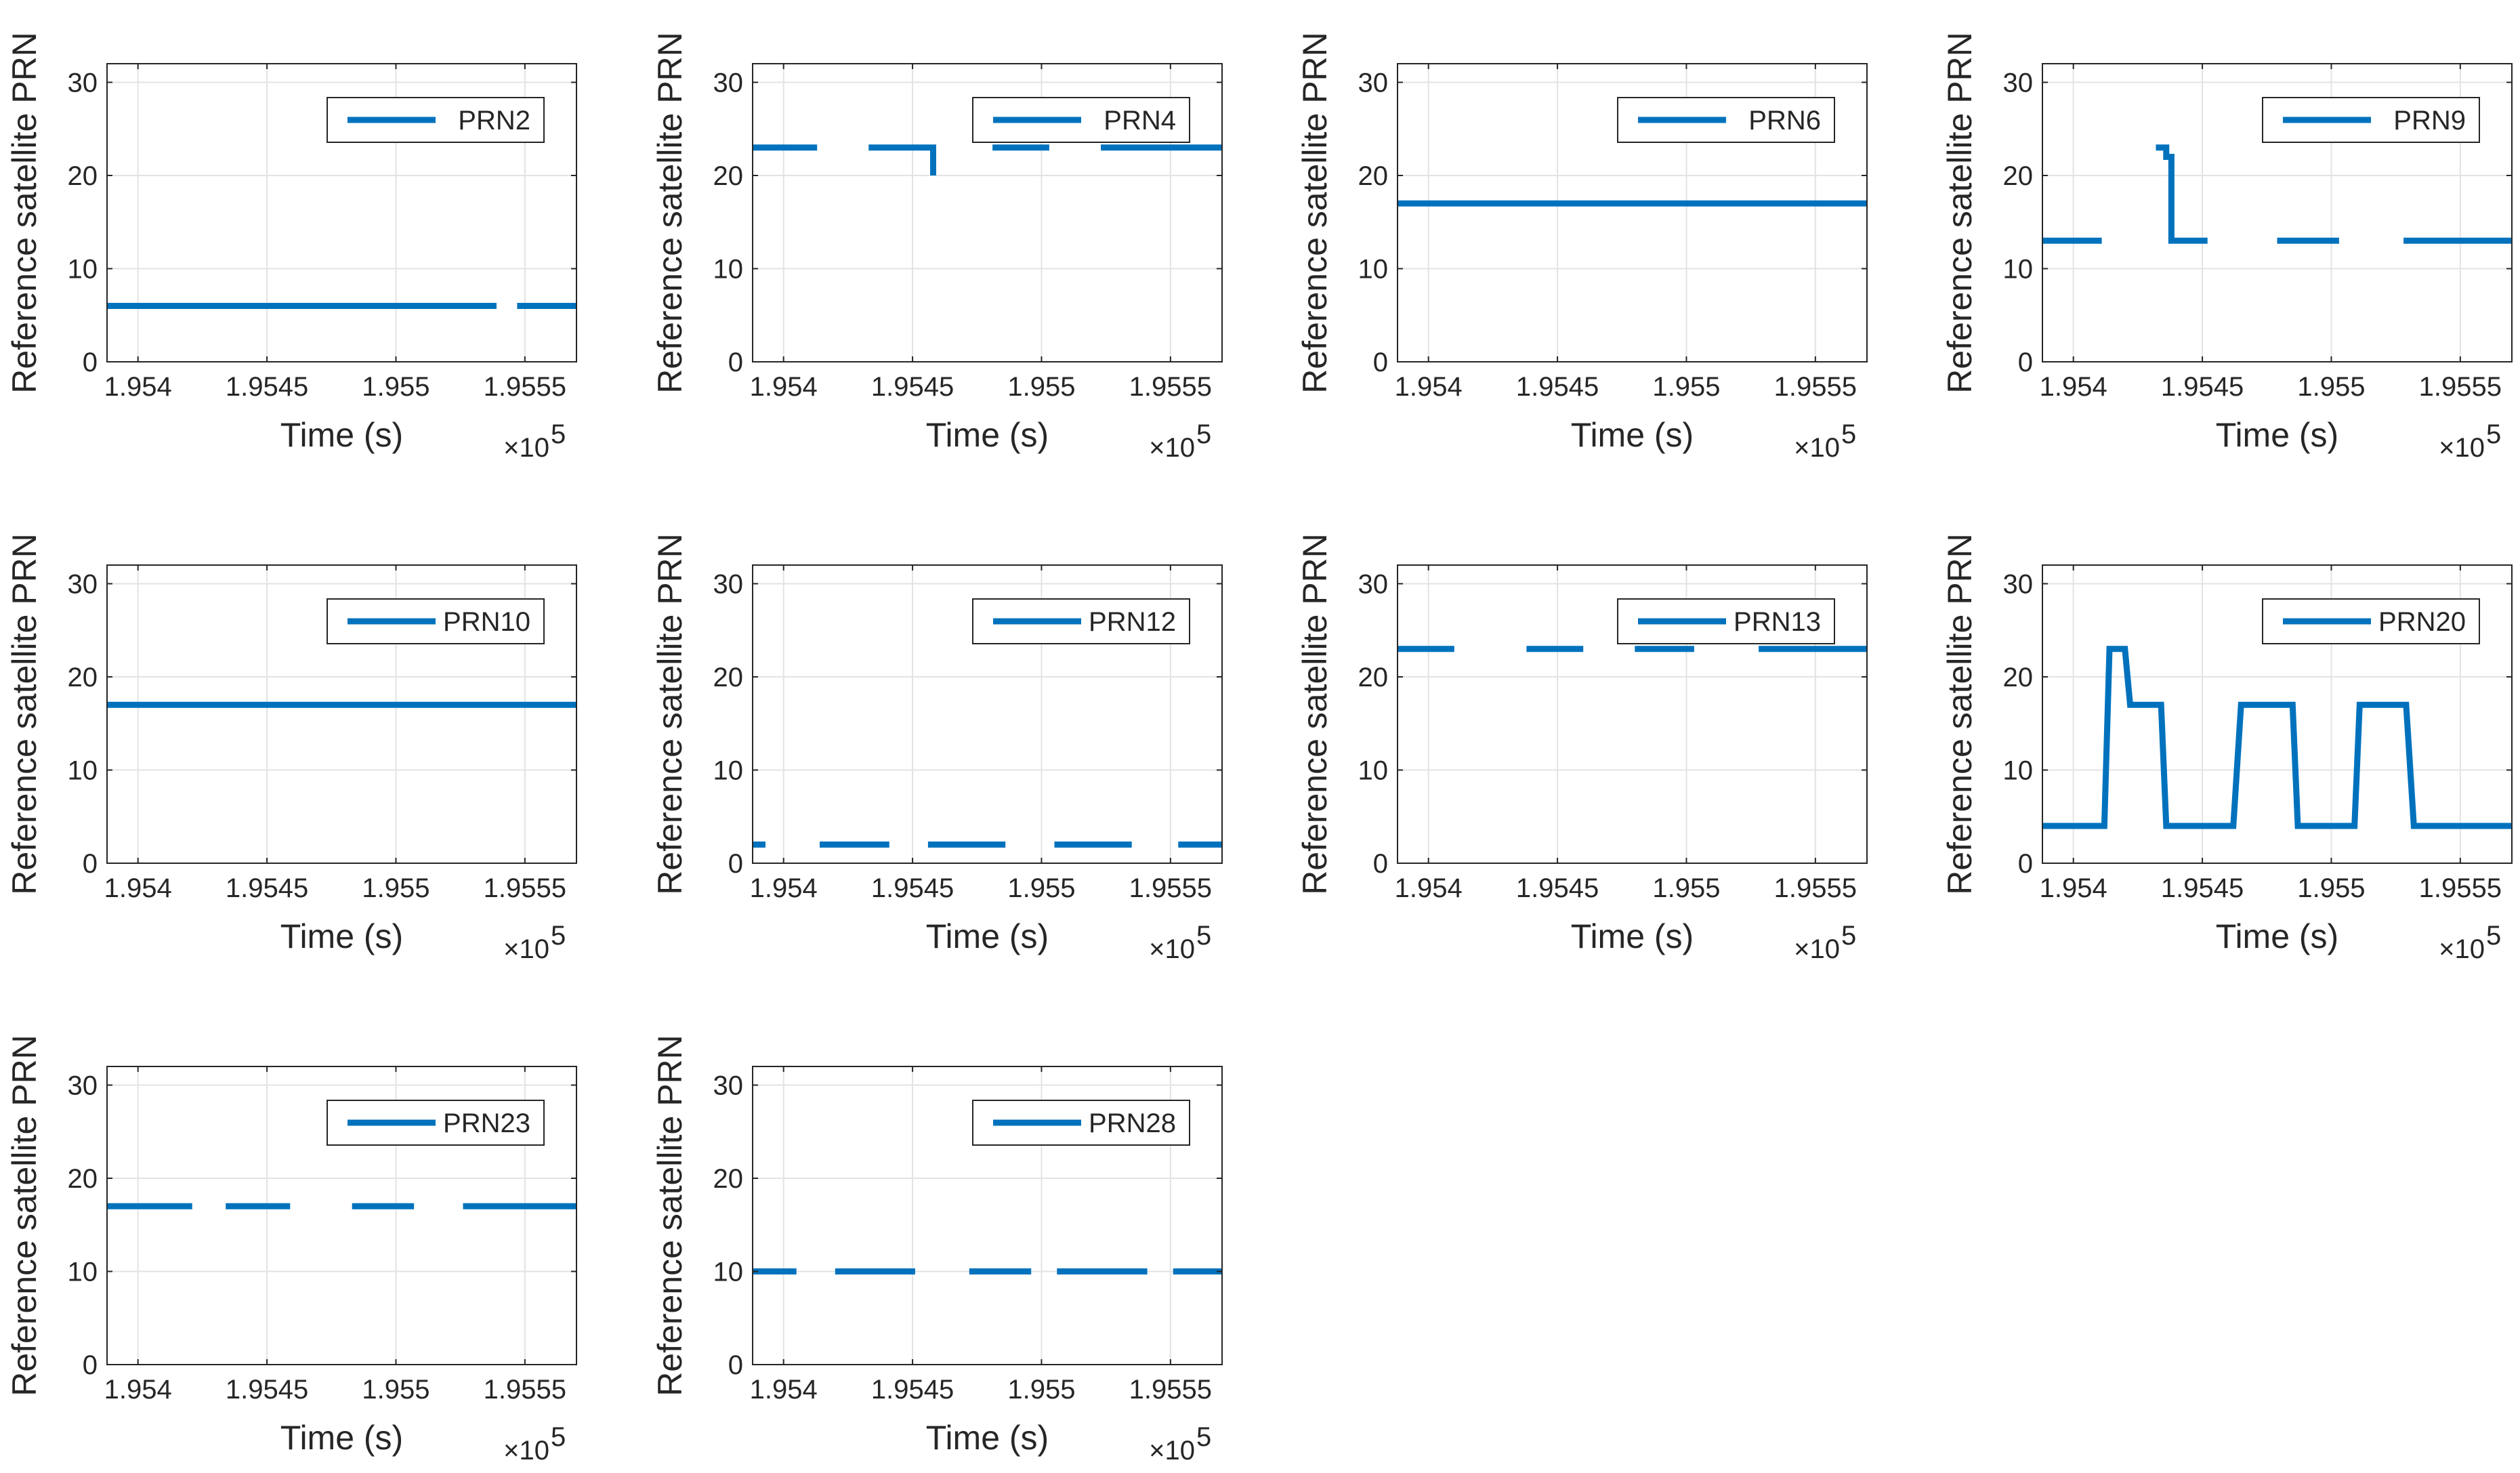 The height and width of the screenshot is (1473, 2520). Describe the element at coordinates (2429, 121) in the screenshot. I see `chart-4-legend-label: PRN9` at that location.